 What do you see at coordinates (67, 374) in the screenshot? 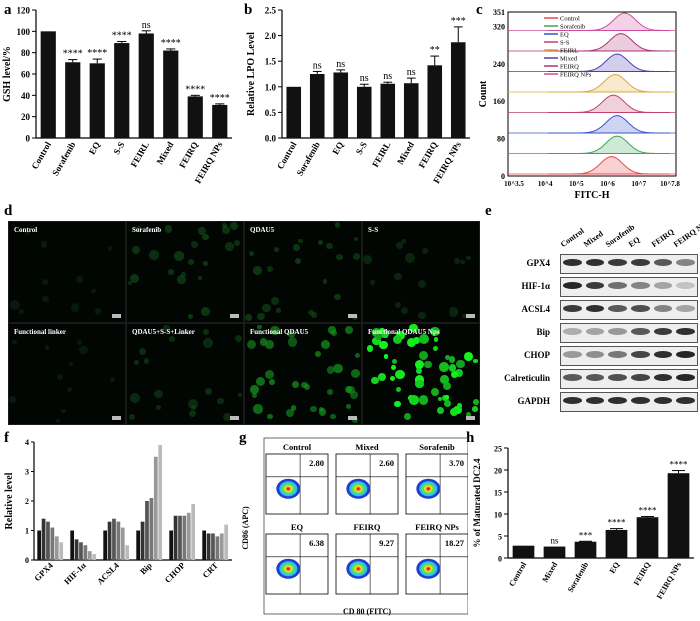
I see `microscopy-tile: Functional linker` at bounding box center [67, 374].